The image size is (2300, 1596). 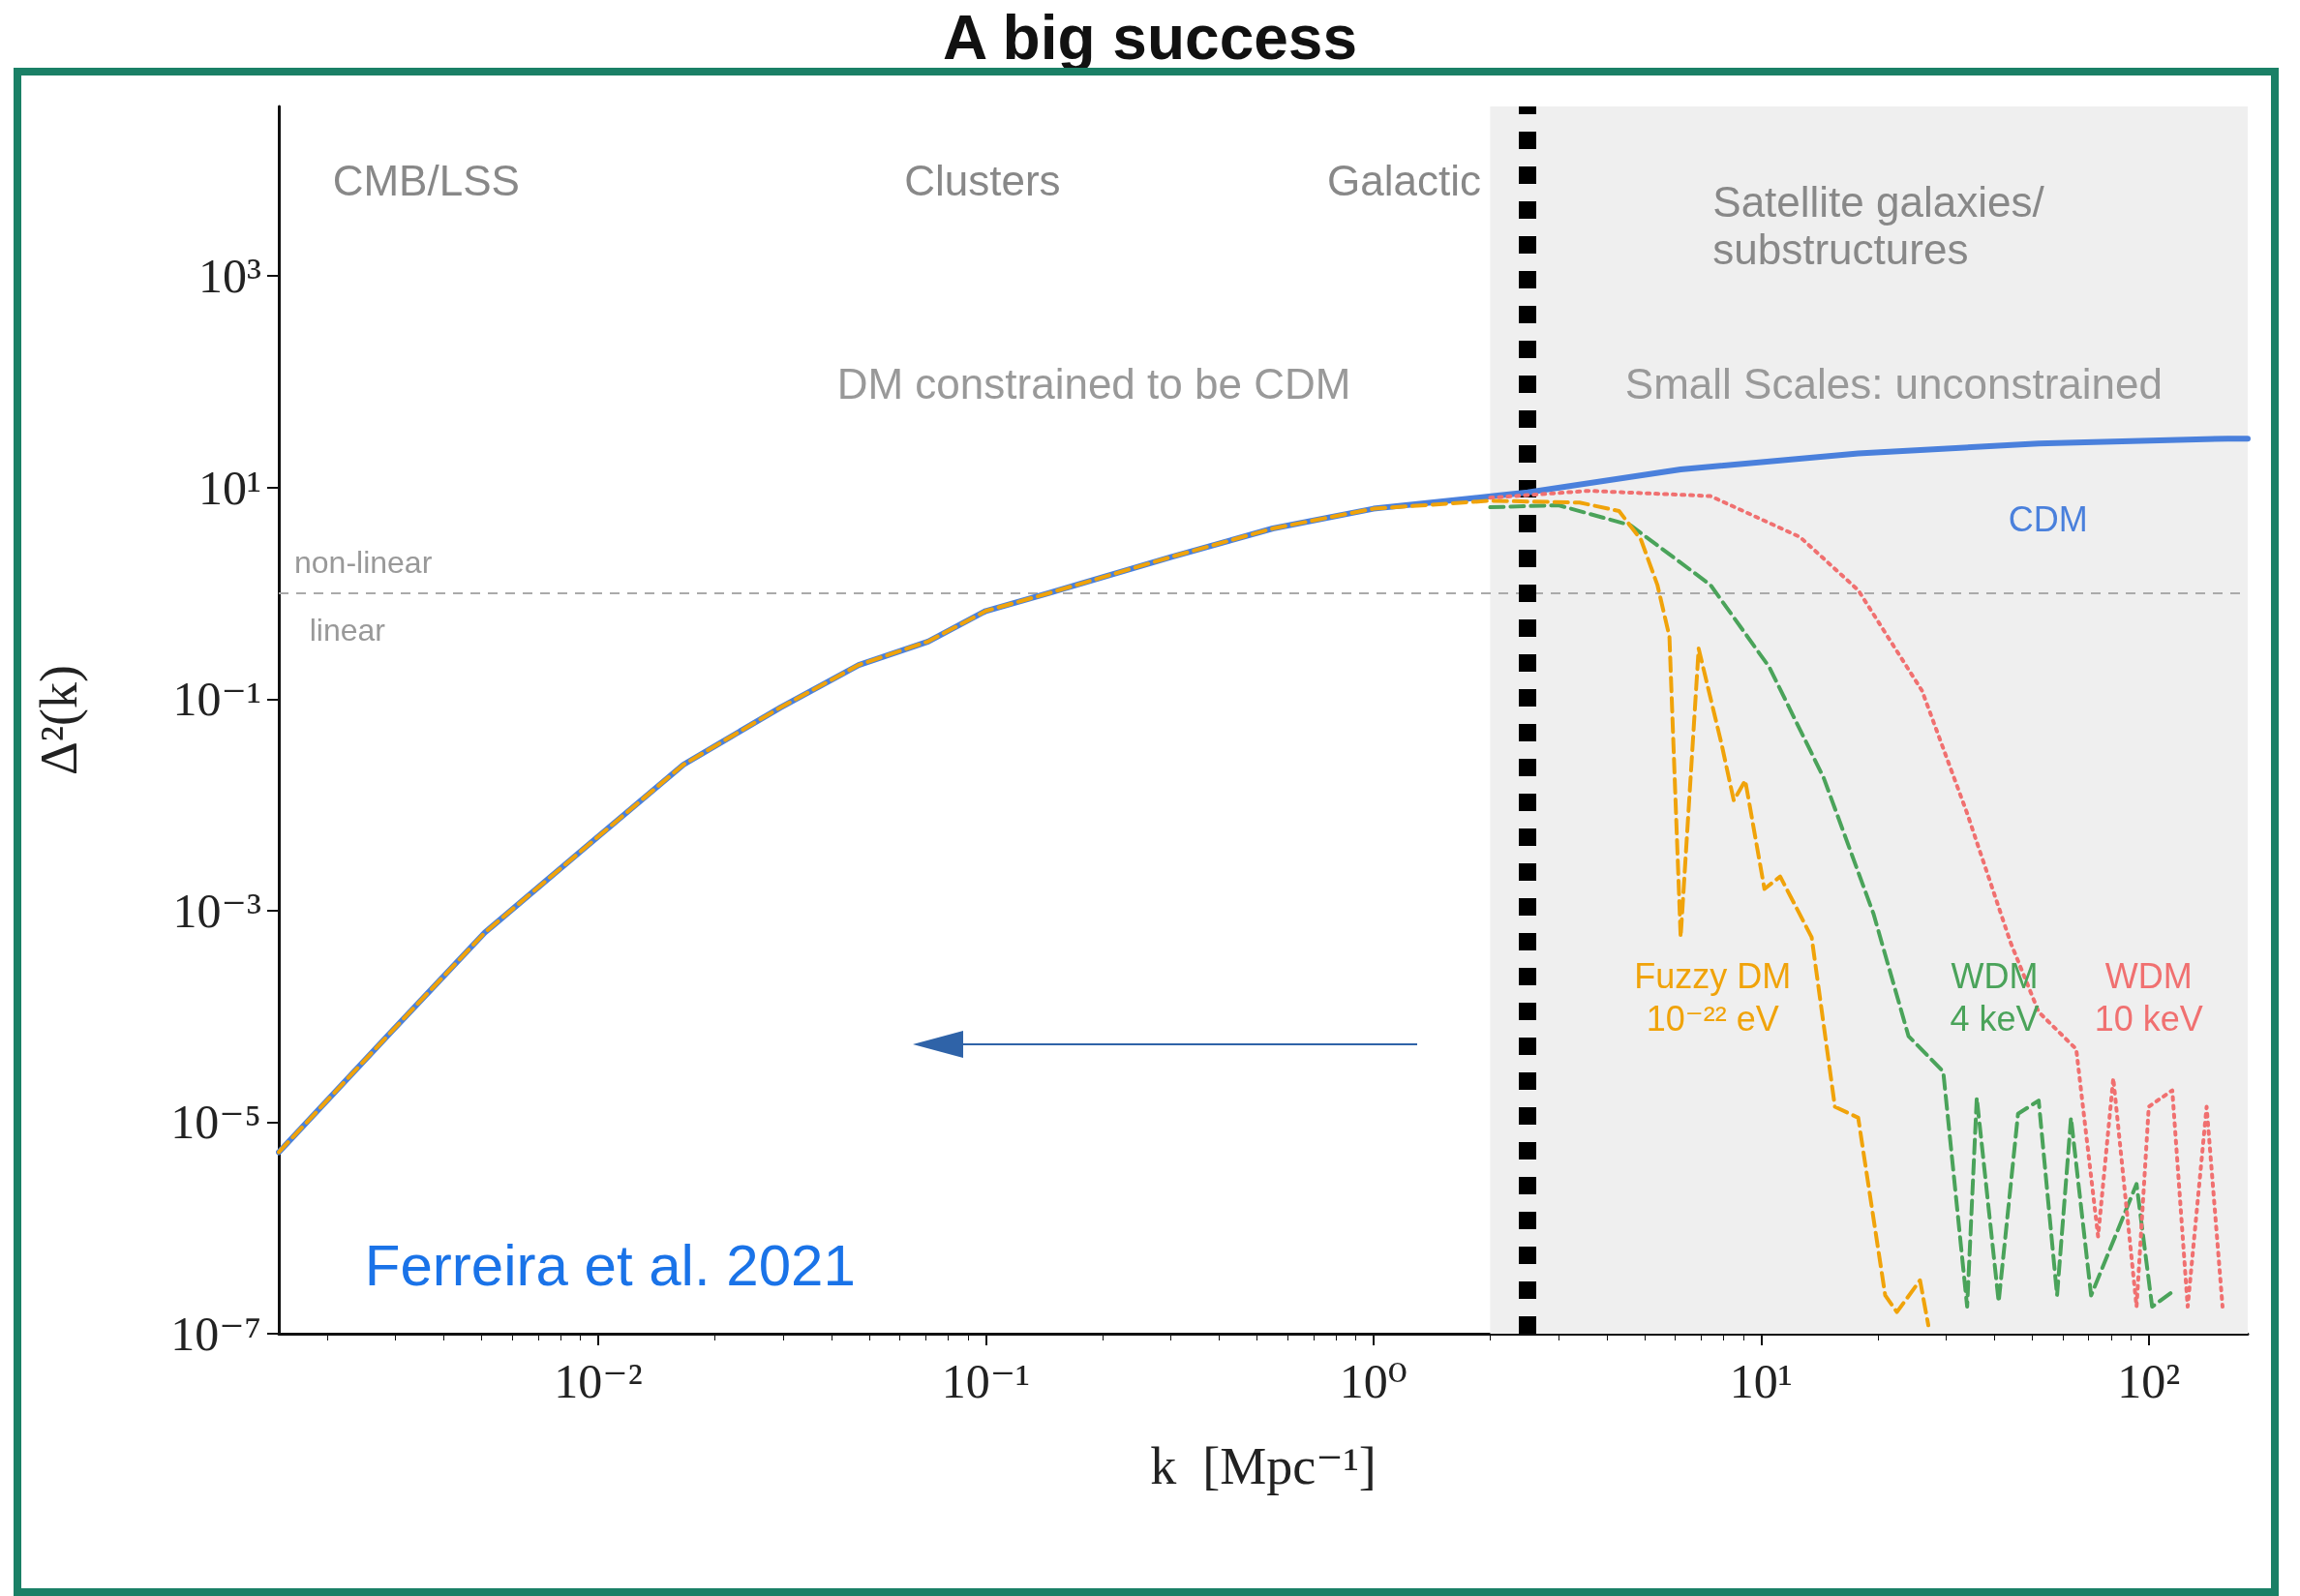 I want to click on annotation: Small Scales: unconstrained, so click(x=1894, y=384).